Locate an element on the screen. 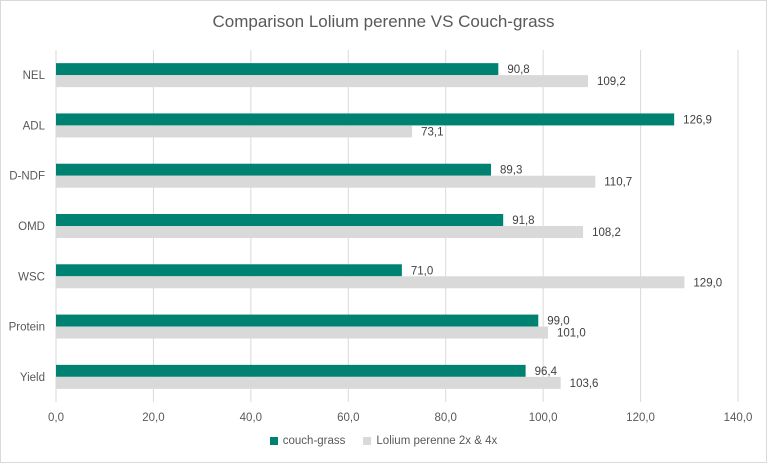  y-axis-categories: NEL ADL D-NDF OMD WSC Protein Yield is located at coordinates (27, 227).